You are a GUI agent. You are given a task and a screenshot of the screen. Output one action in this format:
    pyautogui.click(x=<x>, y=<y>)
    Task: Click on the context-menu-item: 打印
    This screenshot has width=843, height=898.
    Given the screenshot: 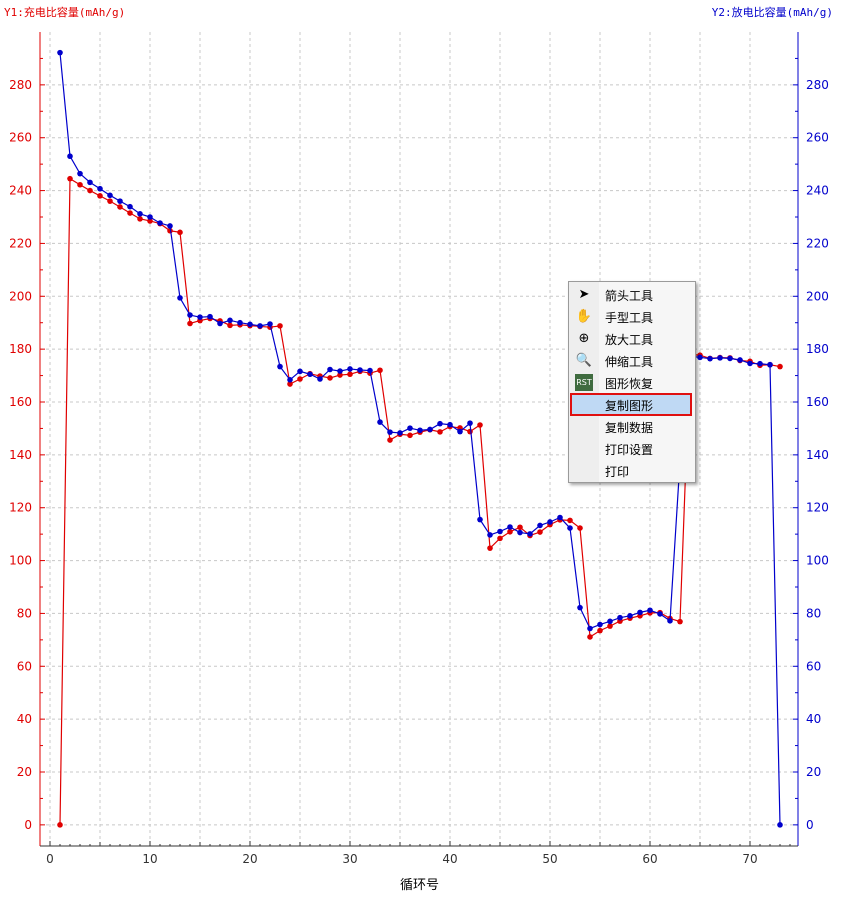 What is the action you would take?
    pyautogui.click(x=631, y=470)
    